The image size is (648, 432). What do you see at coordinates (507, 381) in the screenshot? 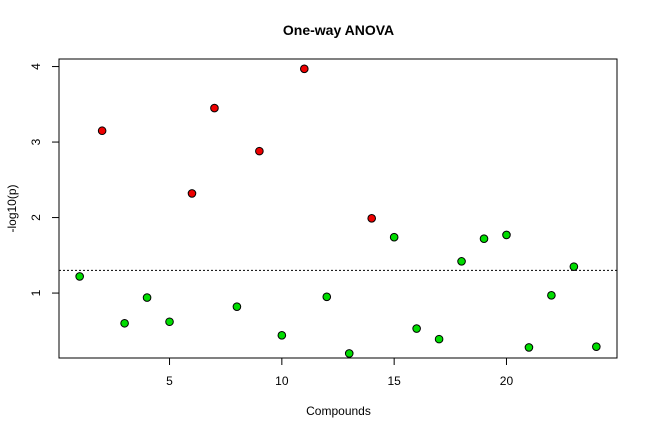
I see `x-tick-label: 20` at bounding box center [507, 381].